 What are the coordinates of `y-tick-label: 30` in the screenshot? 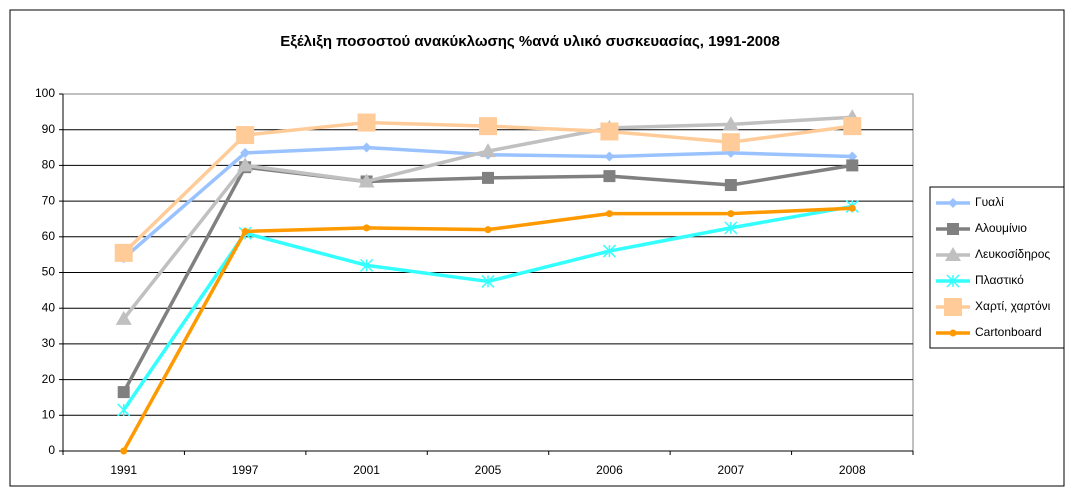 It's located at (49, 343).